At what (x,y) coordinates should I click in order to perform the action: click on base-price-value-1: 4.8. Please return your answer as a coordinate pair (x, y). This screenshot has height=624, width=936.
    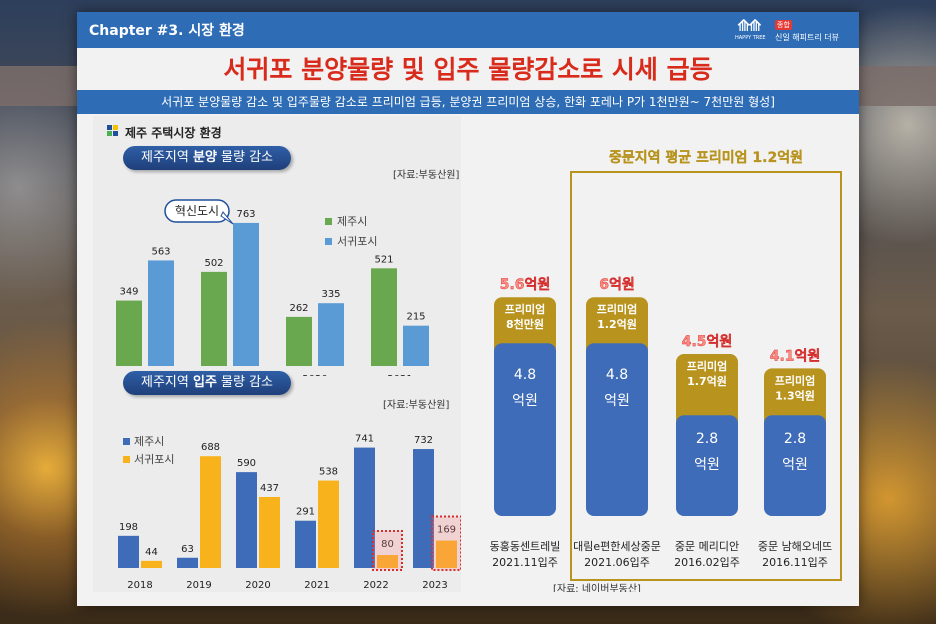
    Looking at the image, I should click on (617, 375).